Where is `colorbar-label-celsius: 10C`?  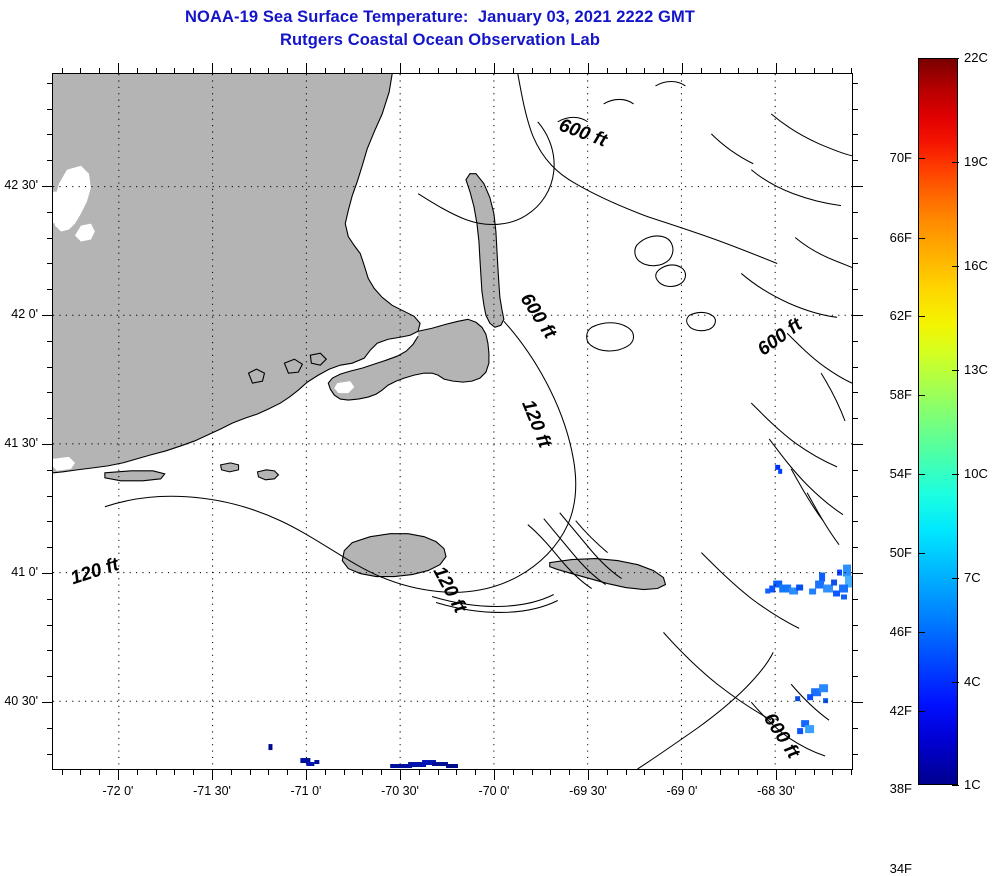 colorbar-label-celsius: 10C is located at coordinates (976, 473).